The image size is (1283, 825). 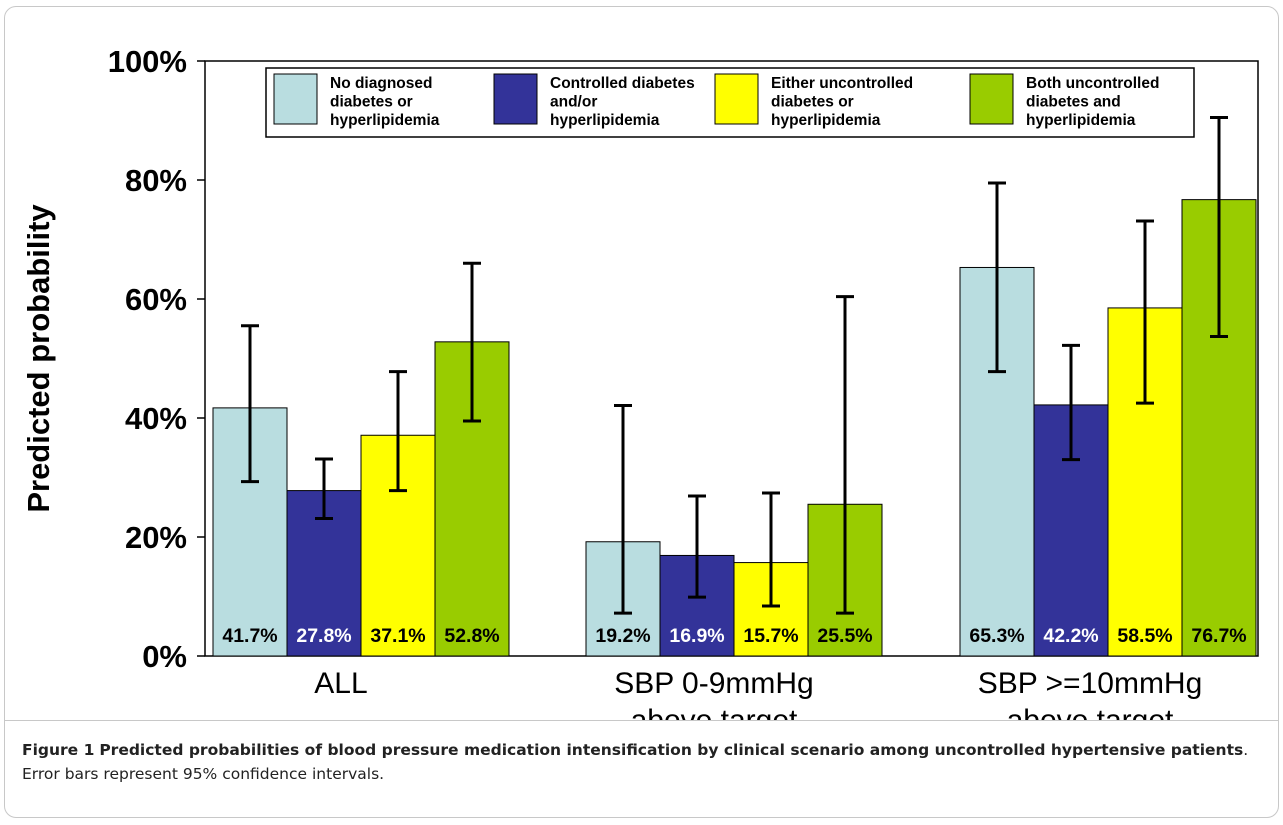 I want to click on legend-label: diabetes and, so click(x=1073, y=102).